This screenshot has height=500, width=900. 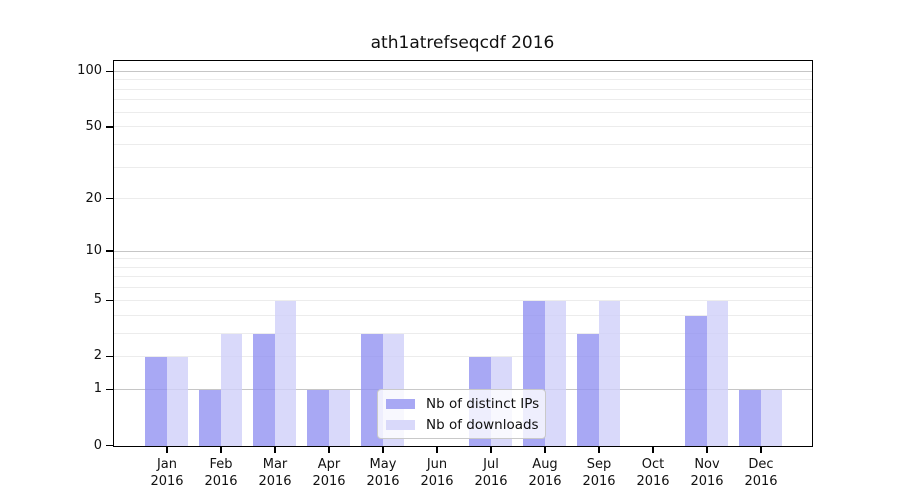 I want to click on legend-label-downloads: Nb of downloads, so click(x=482, y=424).